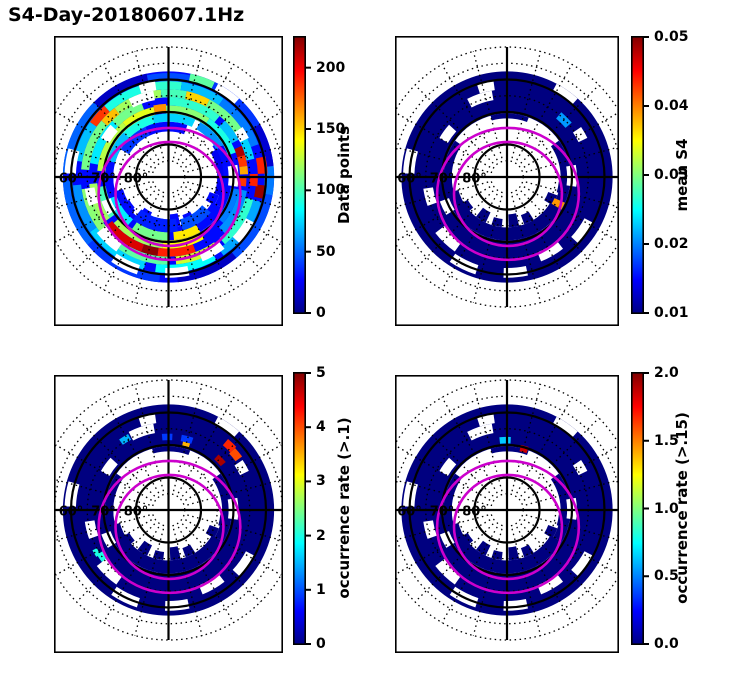 This screenshot has width=731, height=674. I want to click on colorbar-label-occurrence-rate-gt-015: occurrence rate (>.15), so click(682, 508).